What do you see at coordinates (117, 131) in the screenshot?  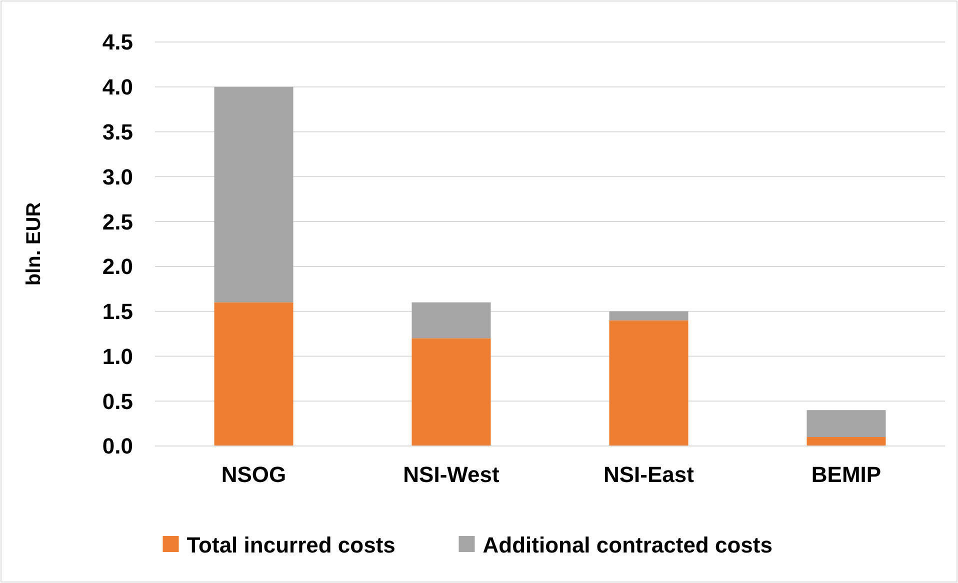 I see `y-tick-label: 3.5` at bounding box center [117, 131].